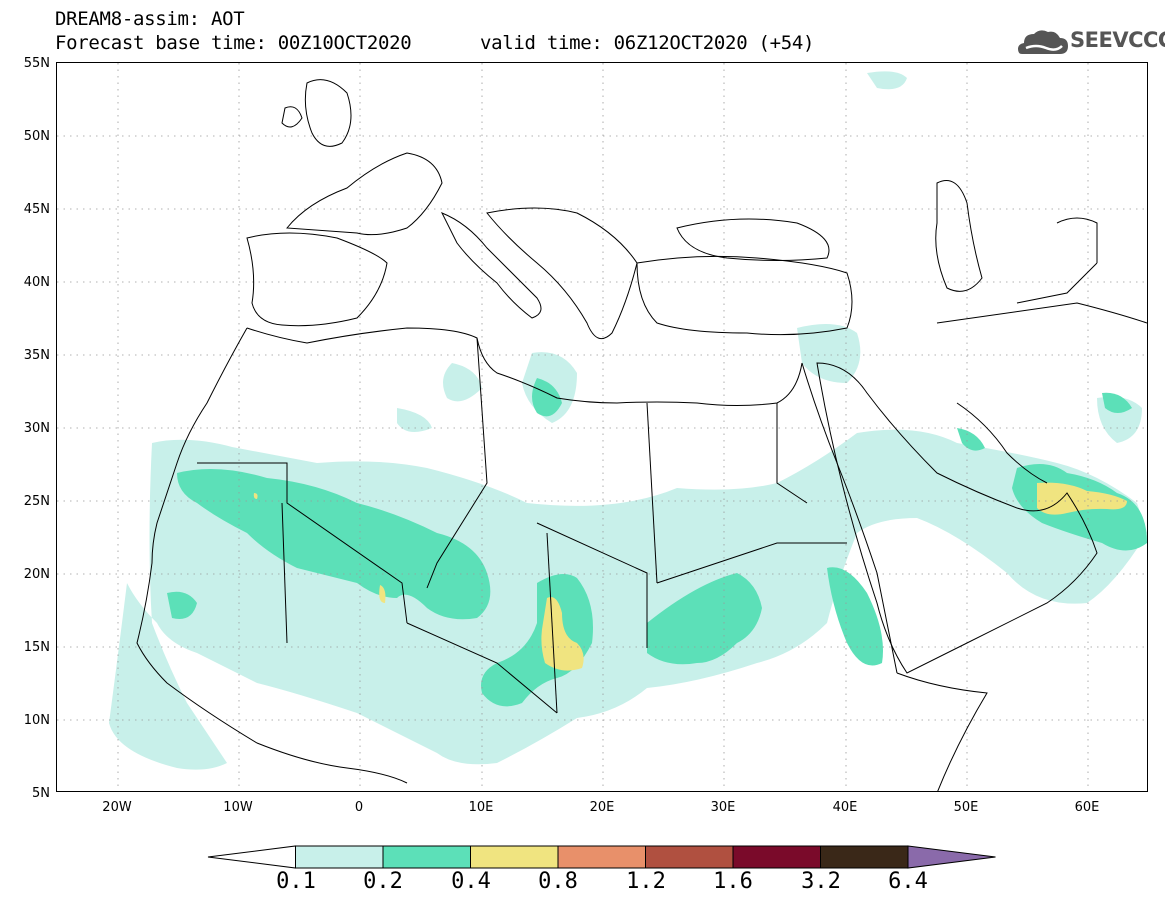  Describe the element at coordinates (36, 574) in the screenshot. I see `lat-label: 20N` at that location.